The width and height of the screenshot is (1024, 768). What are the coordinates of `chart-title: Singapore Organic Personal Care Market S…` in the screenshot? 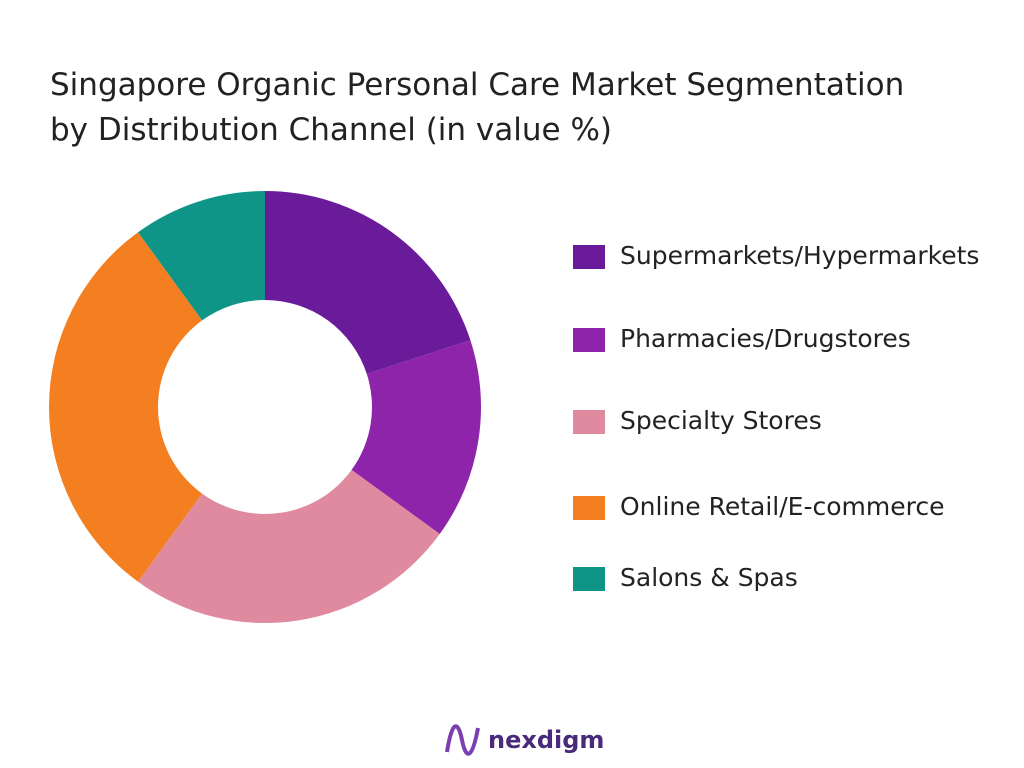 It's located at (477, 85).